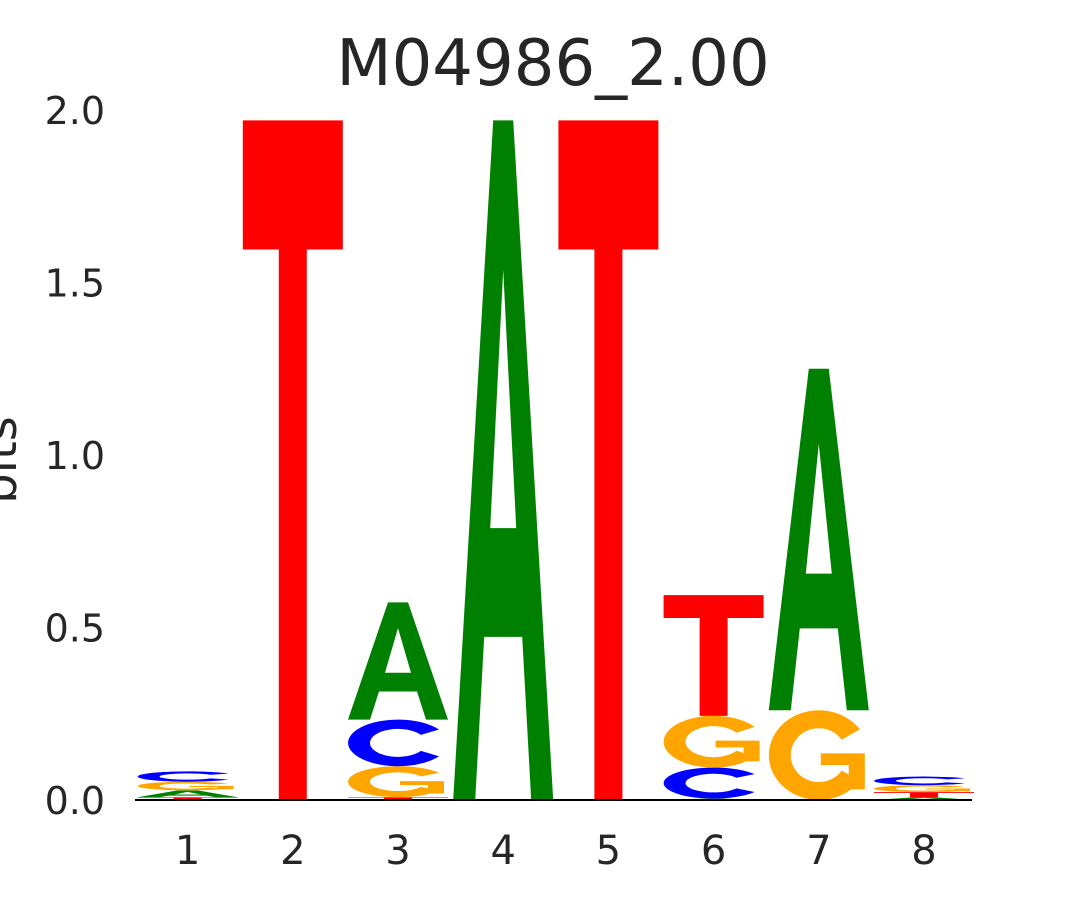 This screenshot has width=1080, height=900. I want to click on x-ticks: 1 2 3 4 5 6 7 8, so click(556, 851).